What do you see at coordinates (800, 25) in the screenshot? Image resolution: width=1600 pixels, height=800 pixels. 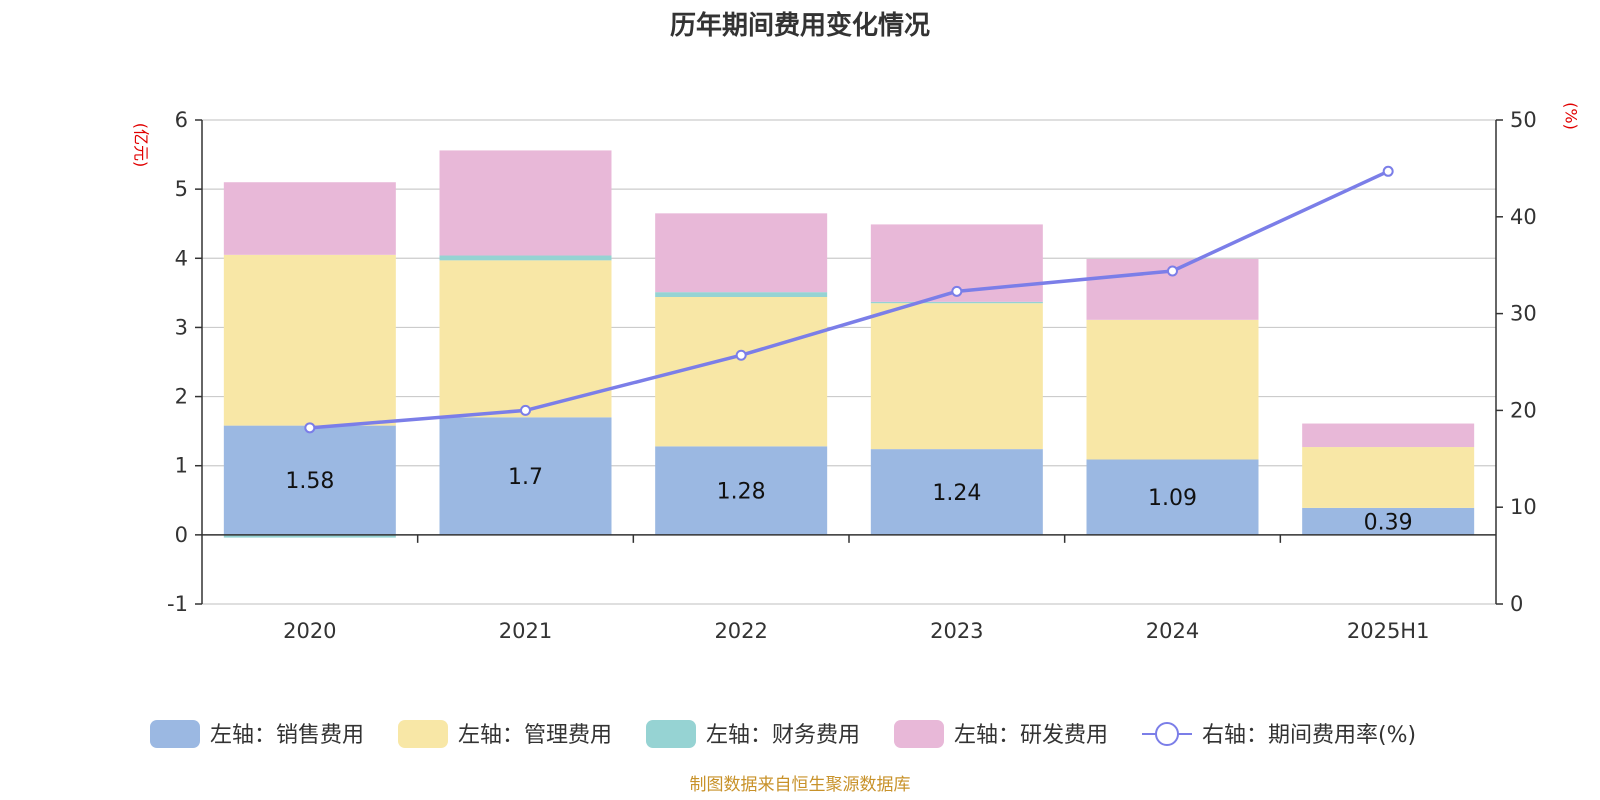 I see `chart-title: 历年期间费用变化情况` at bounding box center [800, 25].